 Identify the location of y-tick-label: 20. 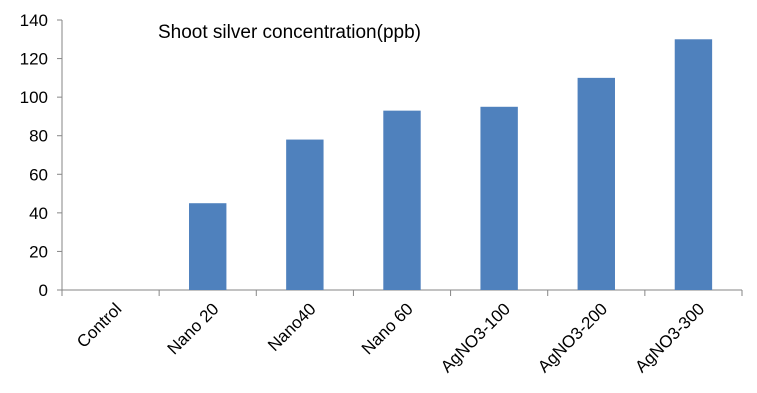
(38, 251).